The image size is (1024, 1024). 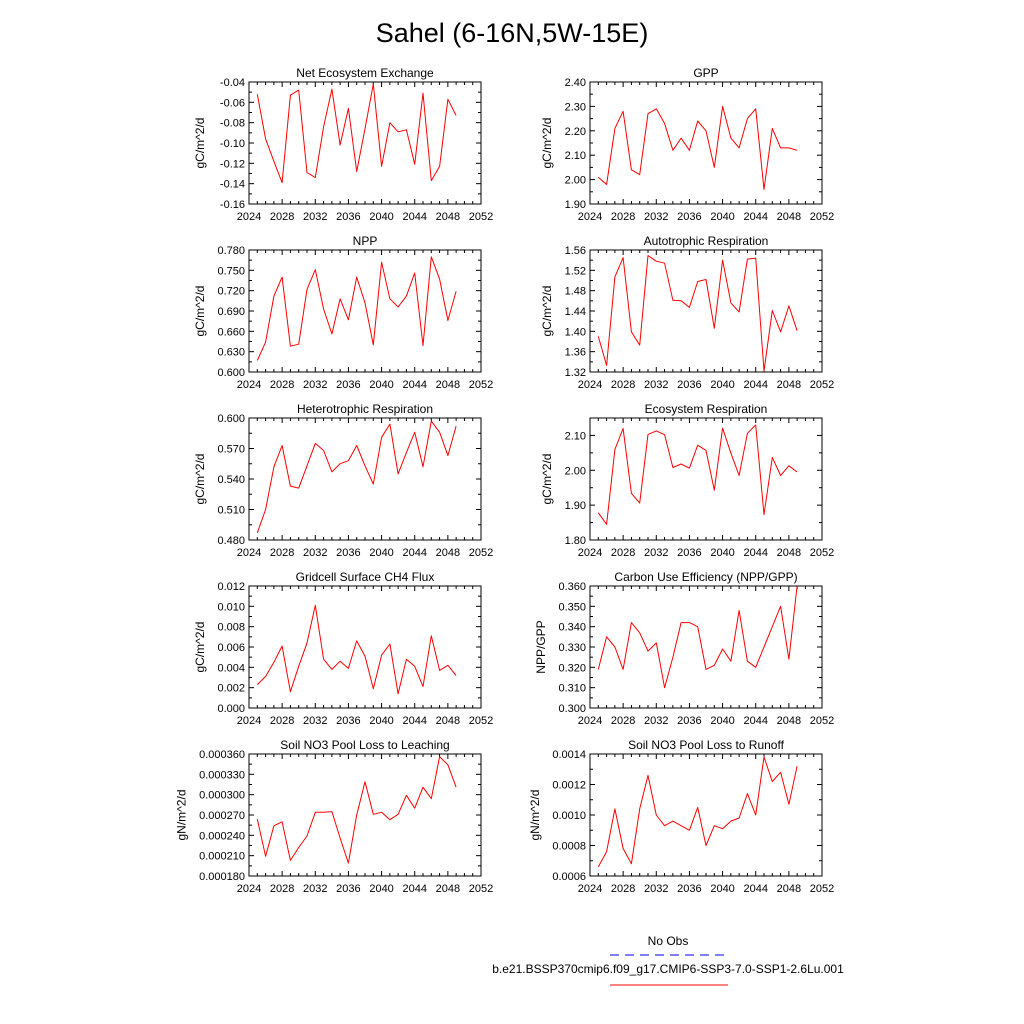 What do you see at coordinates (572, 689) in the screenshot?
I see `y-tick-label: 0.310` at bounding box center [572, 689].